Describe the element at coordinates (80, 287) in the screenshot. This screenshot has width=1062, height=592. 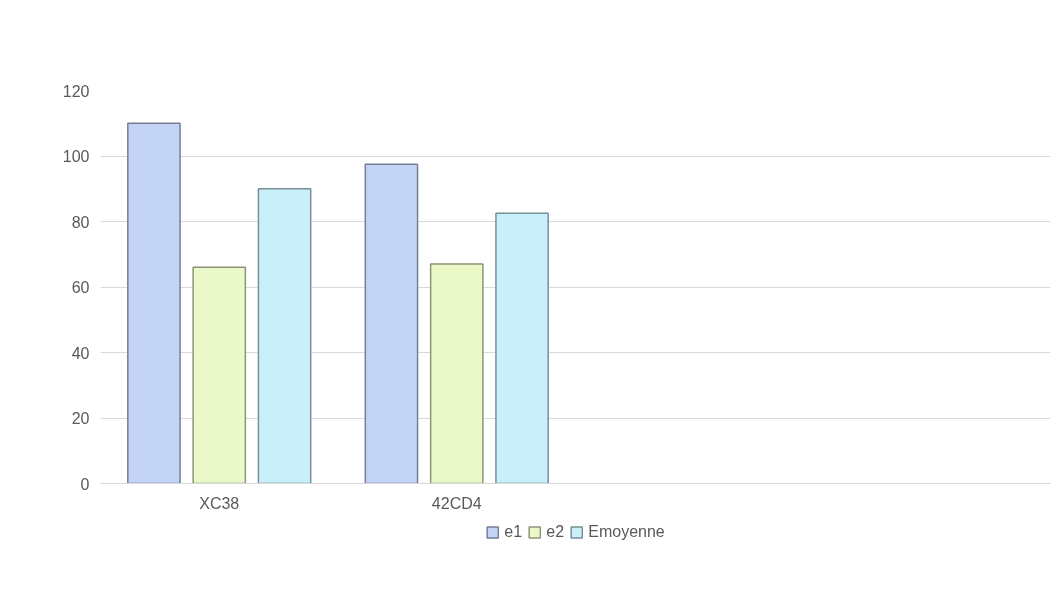
I see `y-tick-label: 60` at that location.